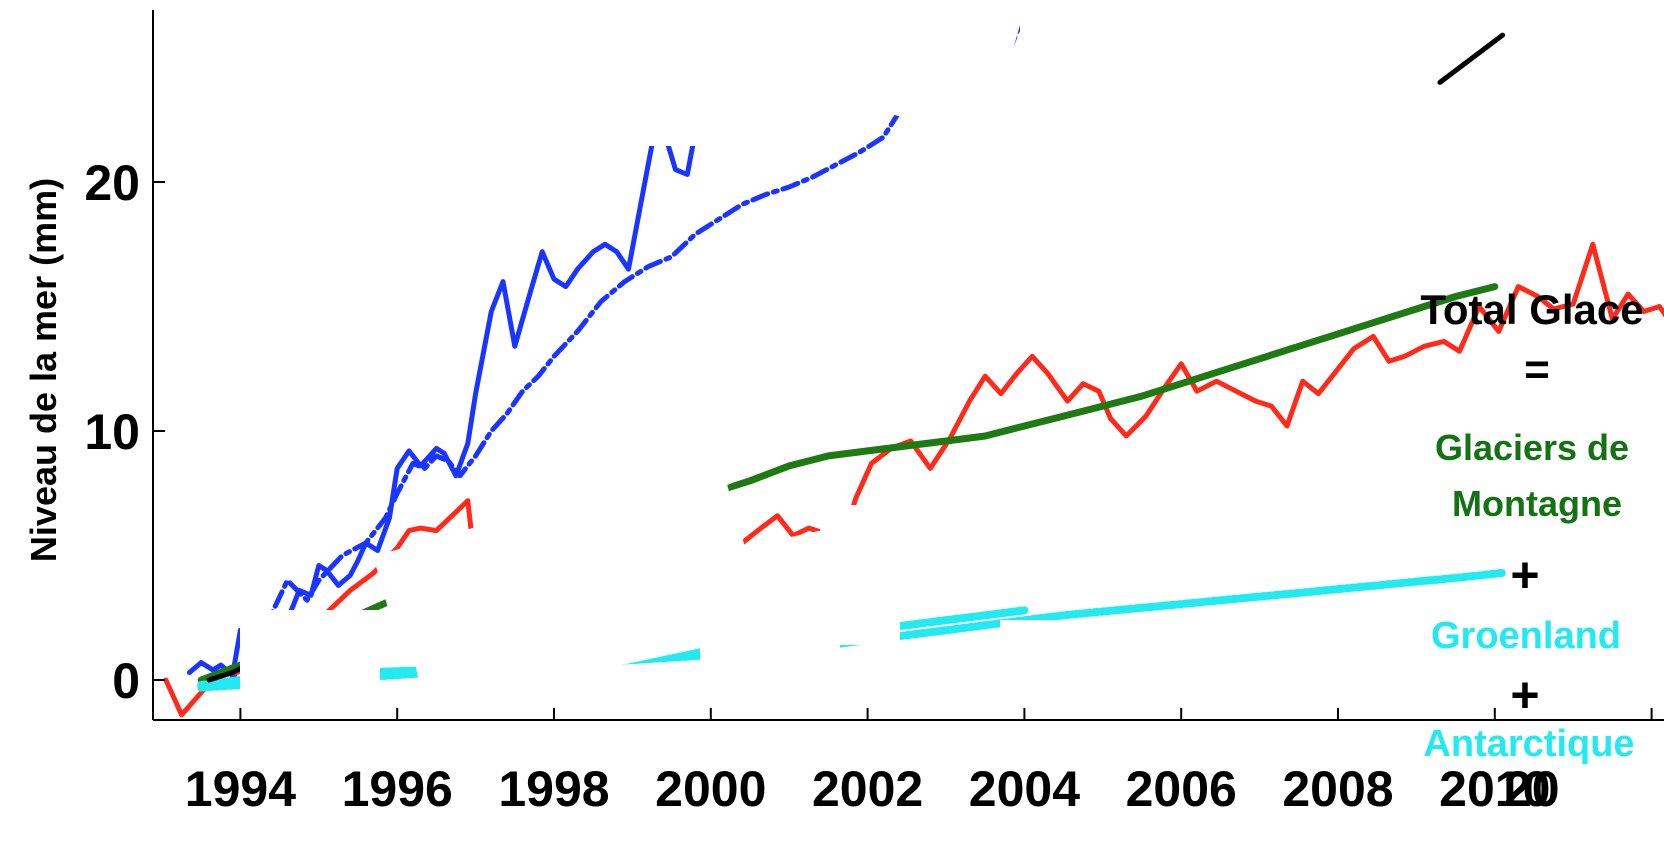 This screenshot has height=864, width=1664. Describe the element at coordinates (1024, 789) in the screenshot. I see `x-tick-label: 2004` at that location.